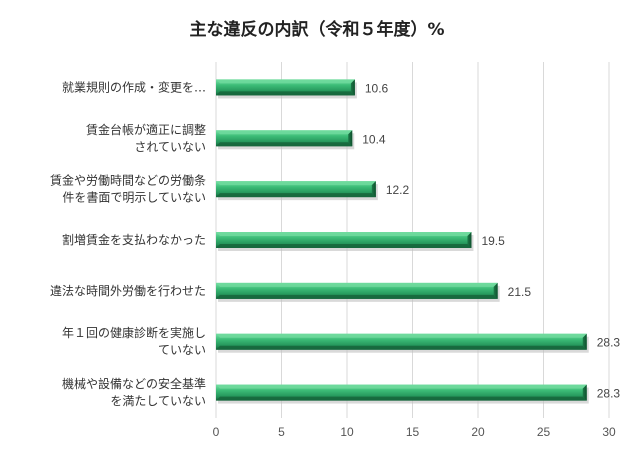  Describe the element at coordinates (347, 432) in the screenshot. I see `x-tick-label: 10` at that location.